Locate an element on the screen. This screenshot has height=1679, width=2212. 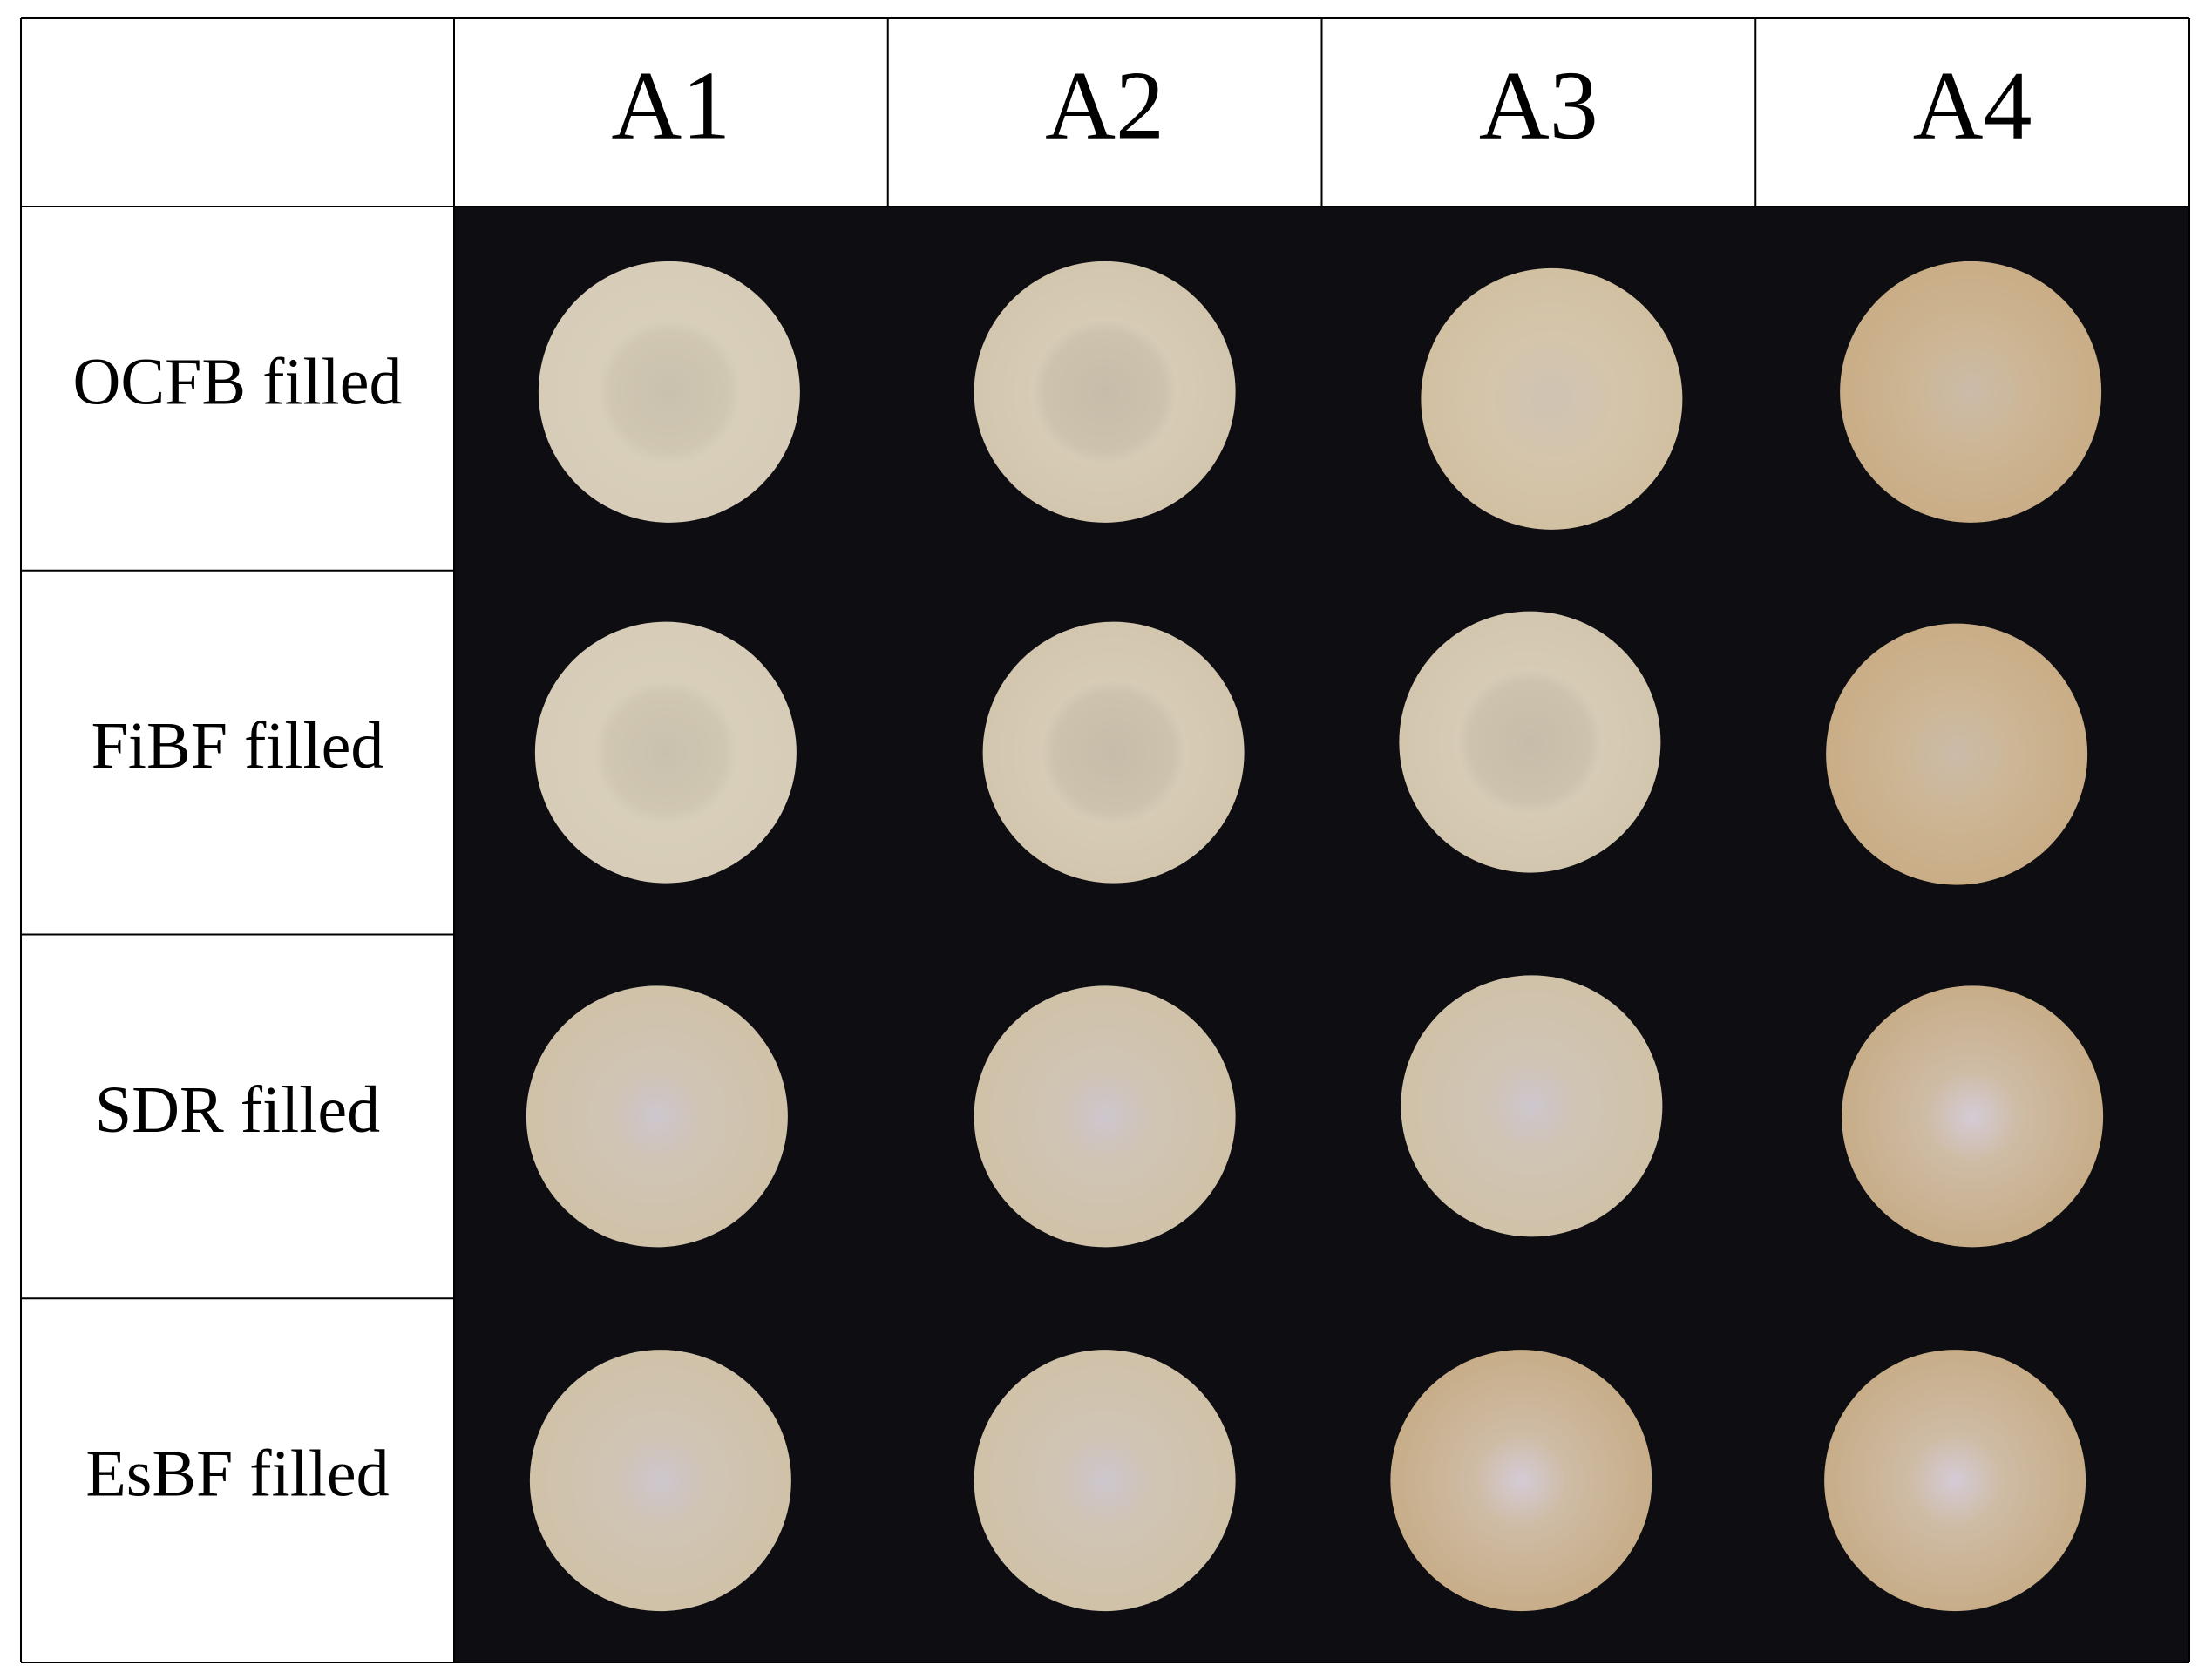
row-label: EsBF filled is located at coordinates (237, 1474).